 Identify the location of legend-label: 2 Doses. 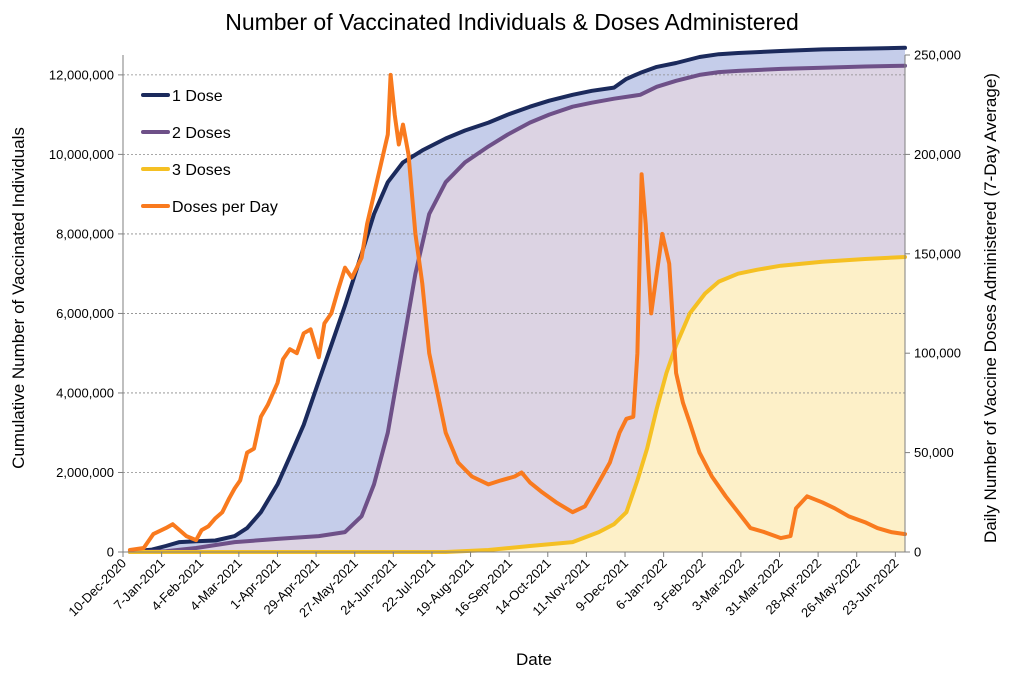
(201, 133).